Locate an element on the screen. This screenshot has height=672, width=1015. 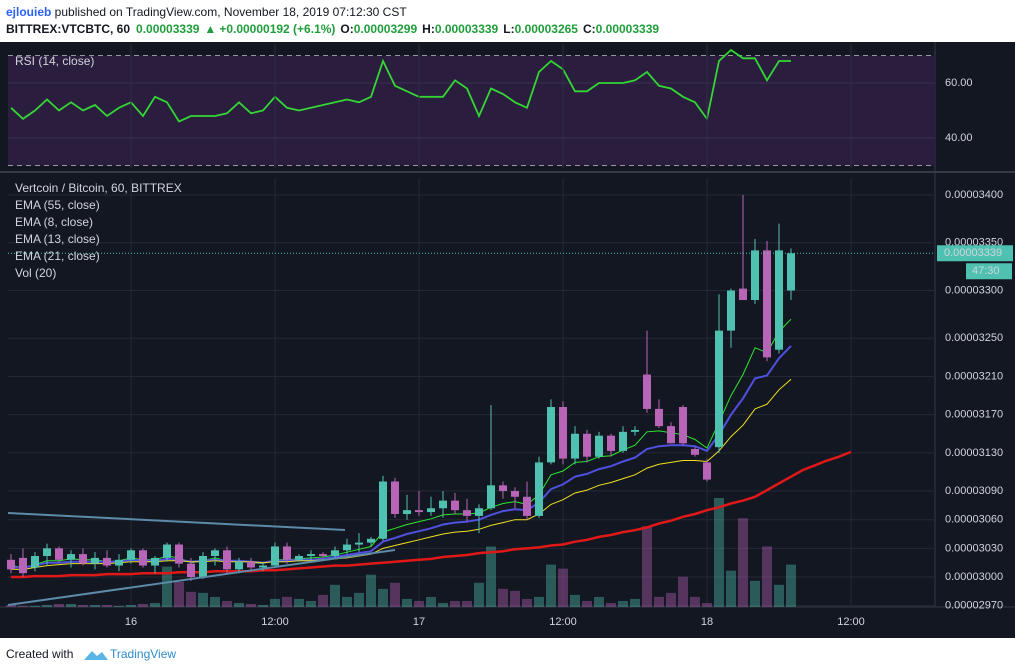
legend-entry: Vertcoin / Bitcoin, 60, BITTREX is located at coordinates (98, 188).